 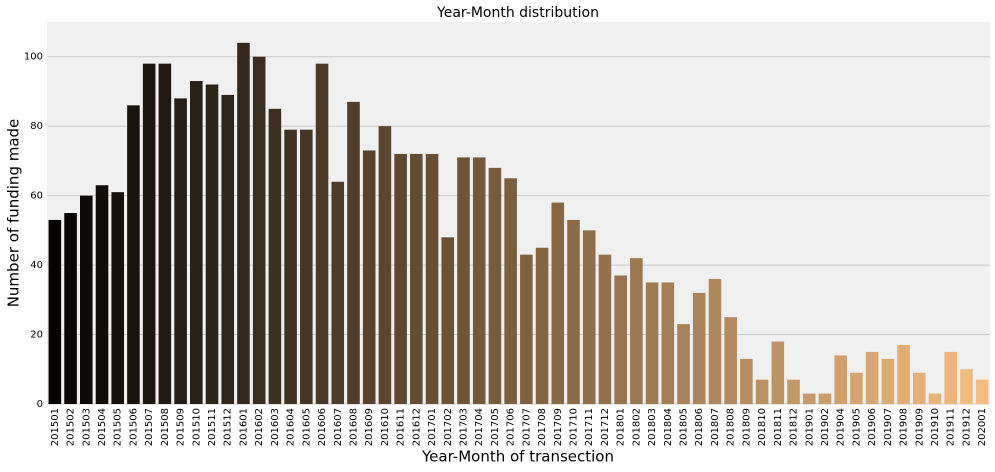 I want to click on x-tick-label: 201604, so click(x=291, y=427).